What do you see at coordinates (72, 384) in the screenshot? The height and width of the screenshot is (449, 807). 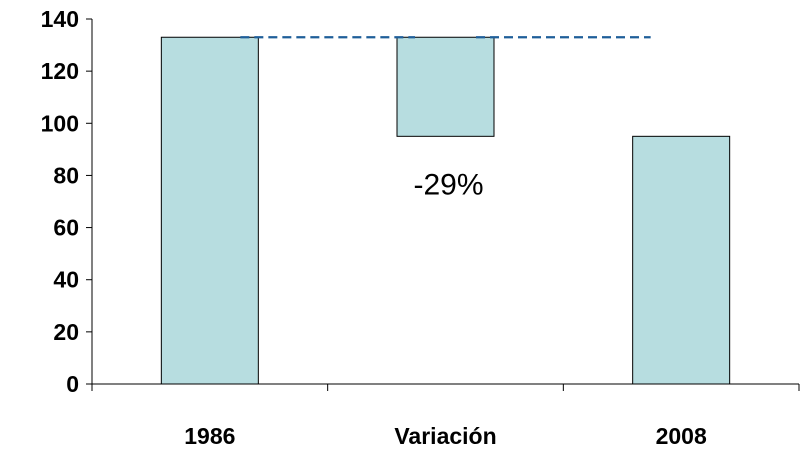 I see `y-tick-label: 0` at bounding box center [72, 384].